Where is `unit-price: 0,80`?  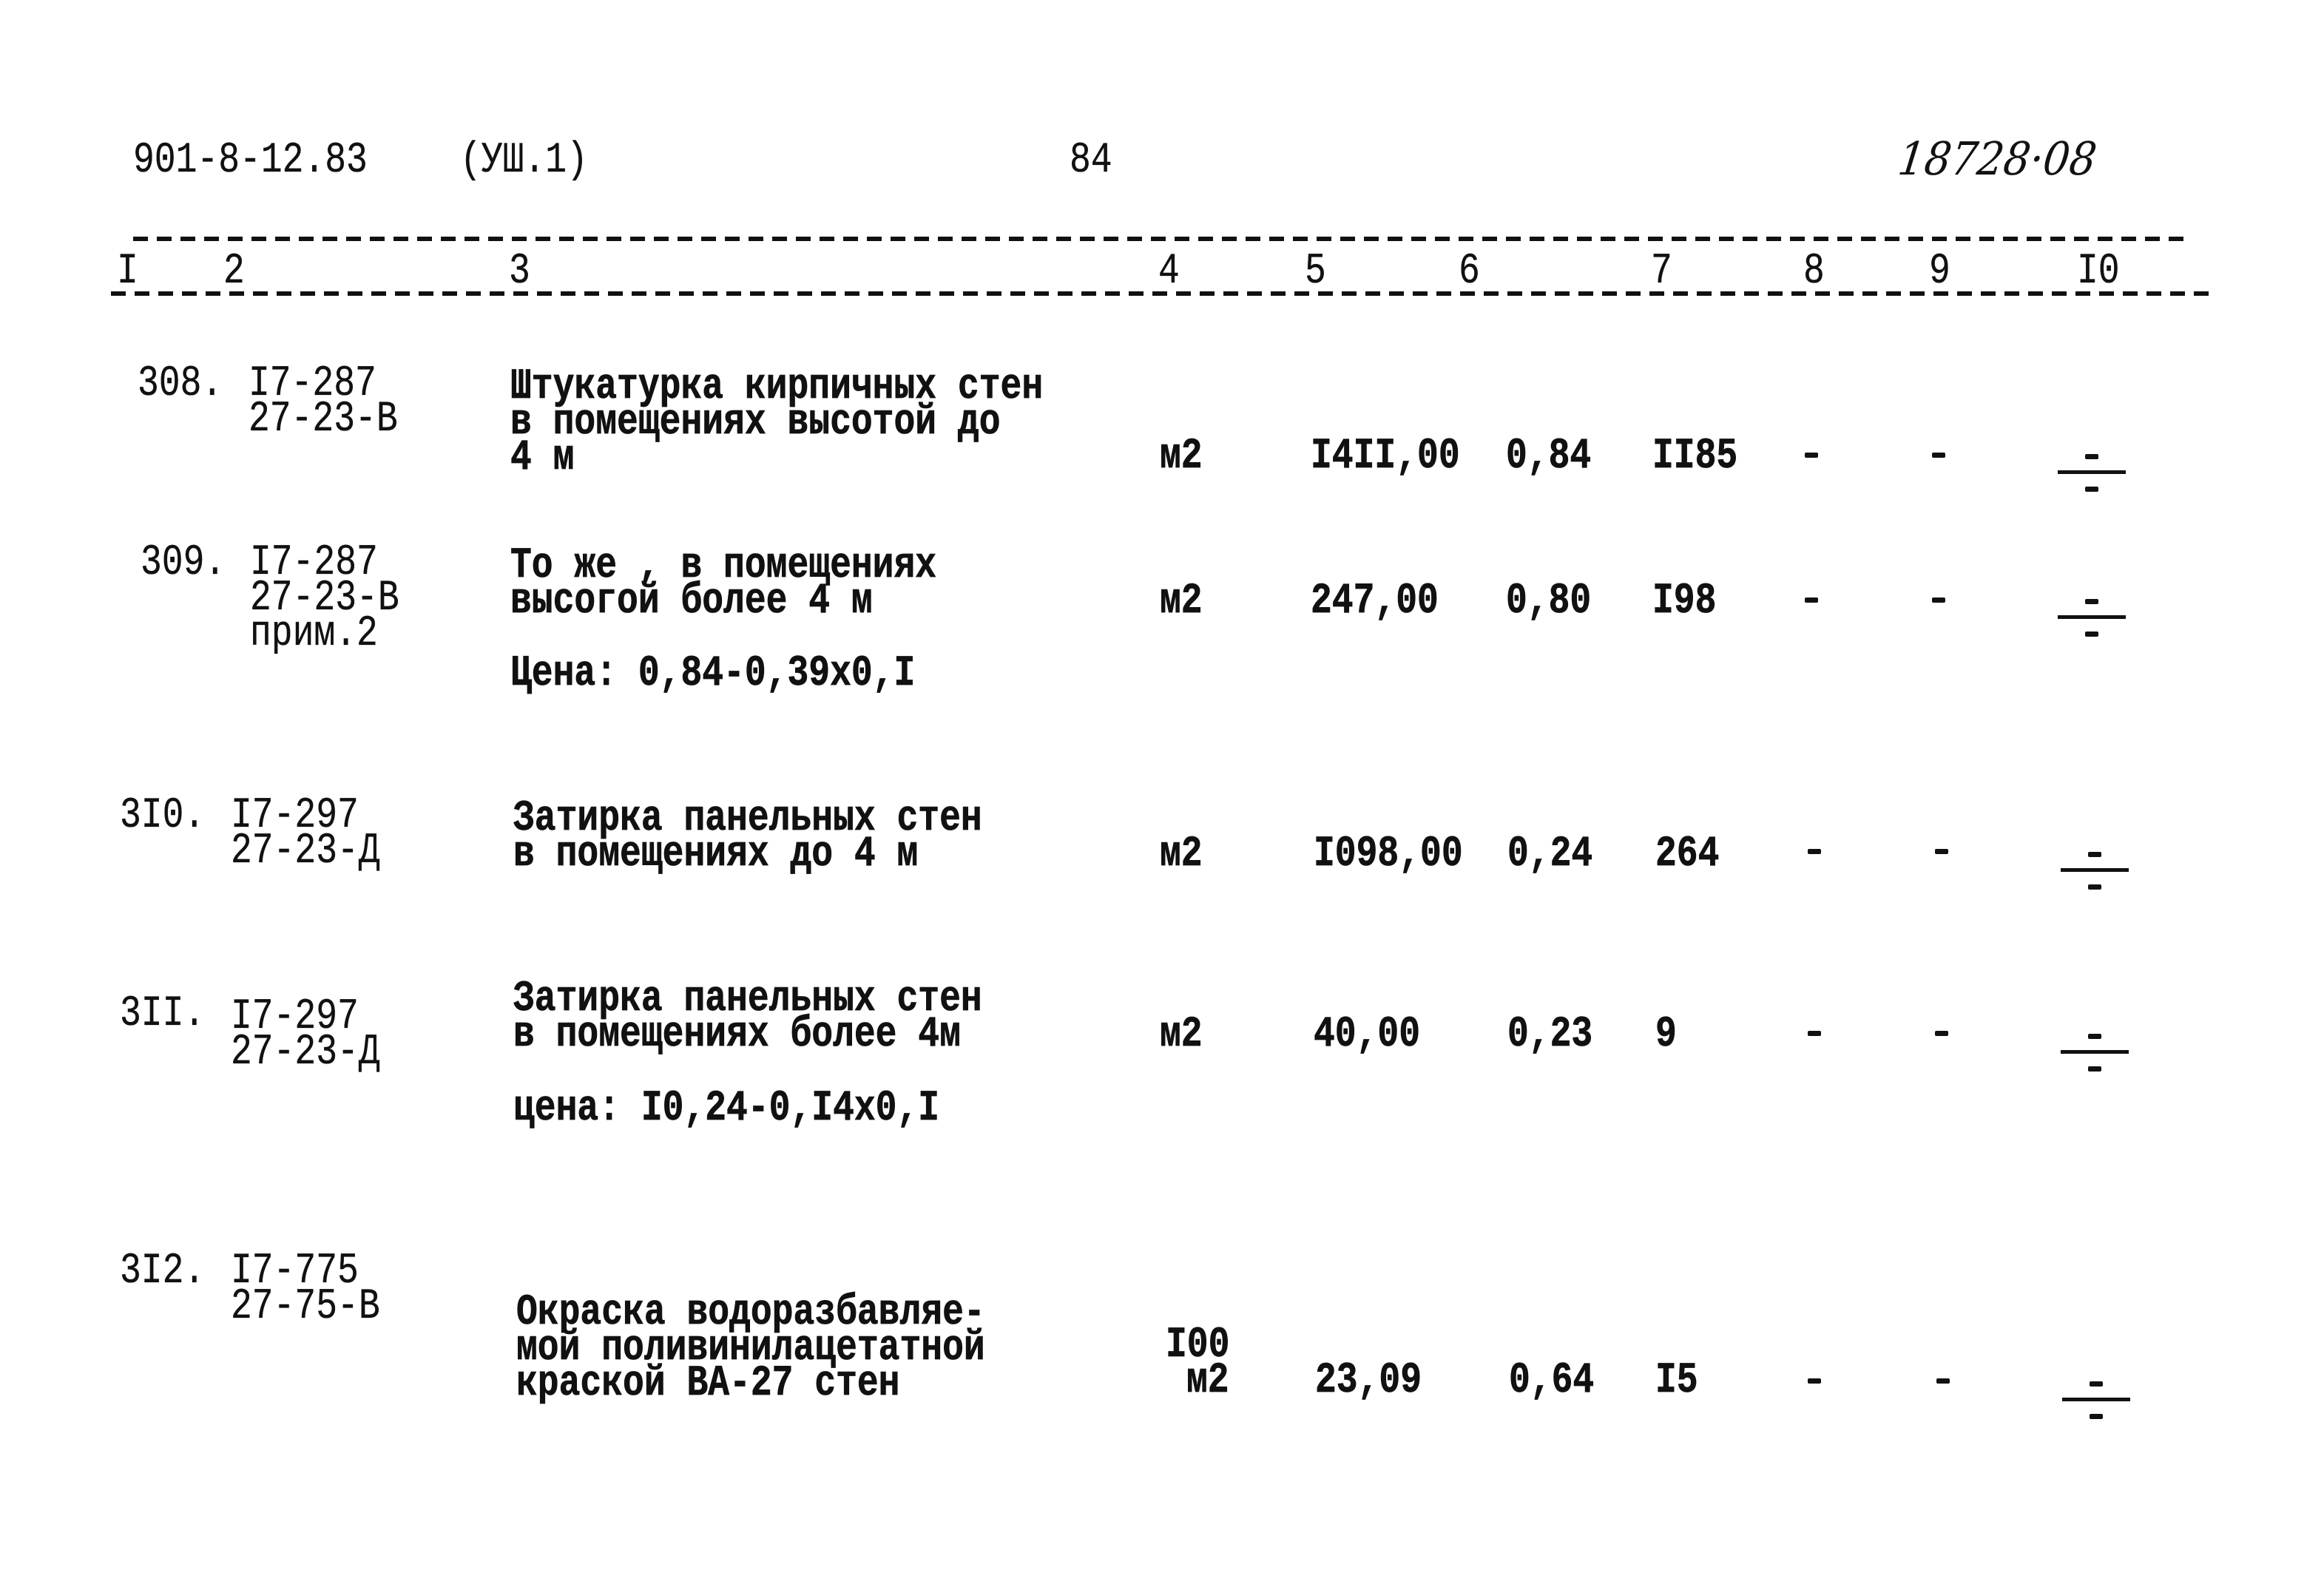
unit-price: 0,80 is located at coordinates (1549, 601).